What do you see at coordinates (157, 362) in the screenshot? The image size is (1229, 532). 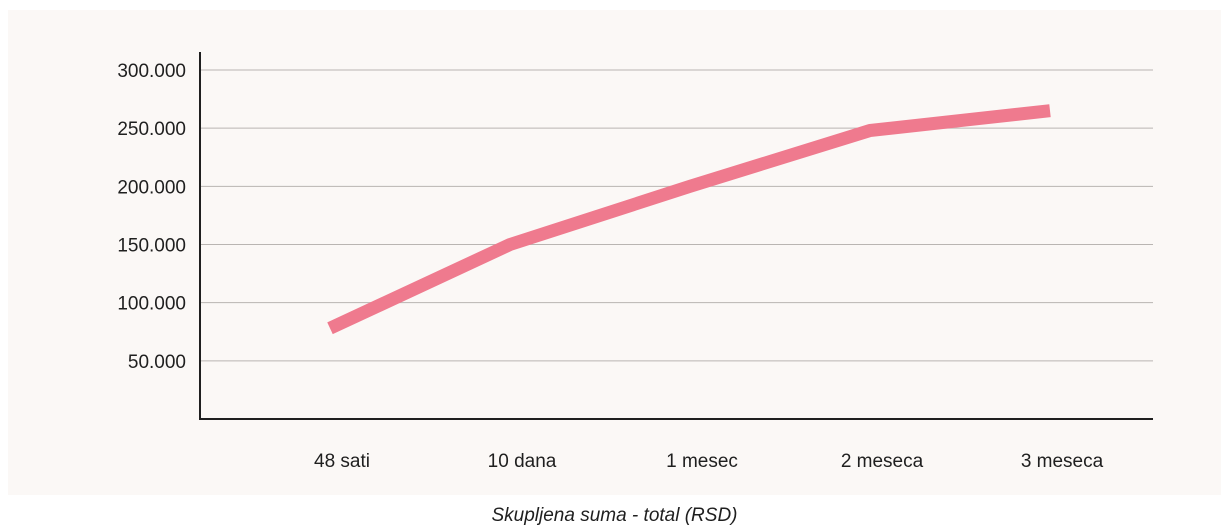 I see `y-tick-label: 50.000` at bounding box center [157, 362].